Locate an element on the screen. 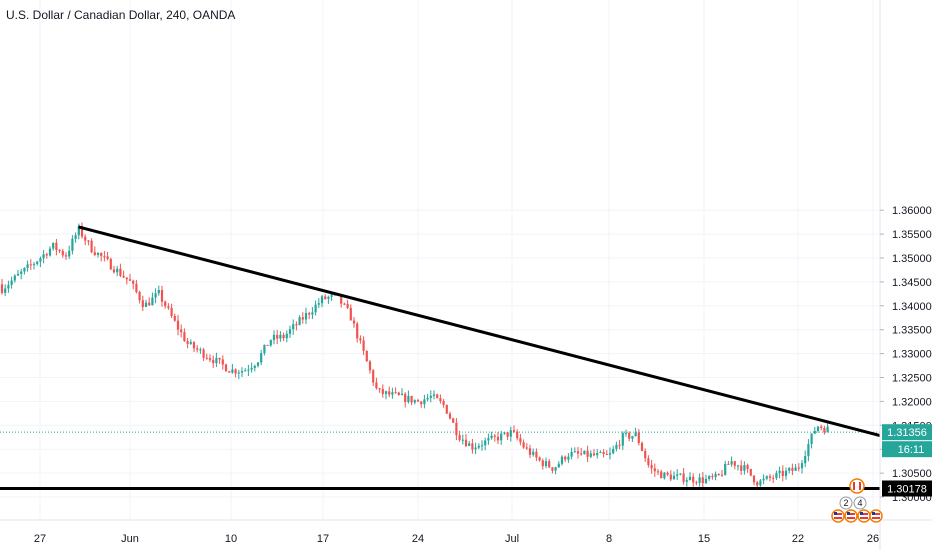 This screenshot has width=932, height=555. support-badge: 1.30178 is located at coordinates (907, 488).